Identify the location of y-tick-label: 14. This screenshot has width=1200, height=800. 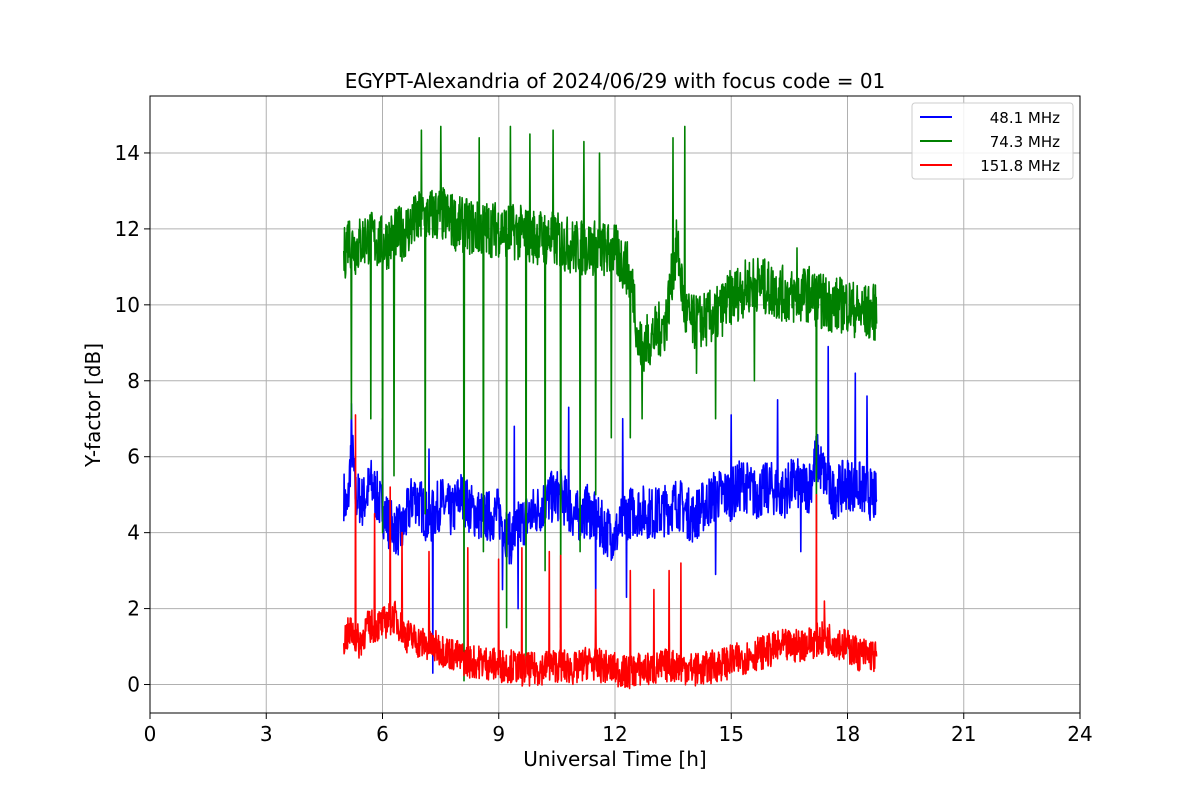
(127, 153).